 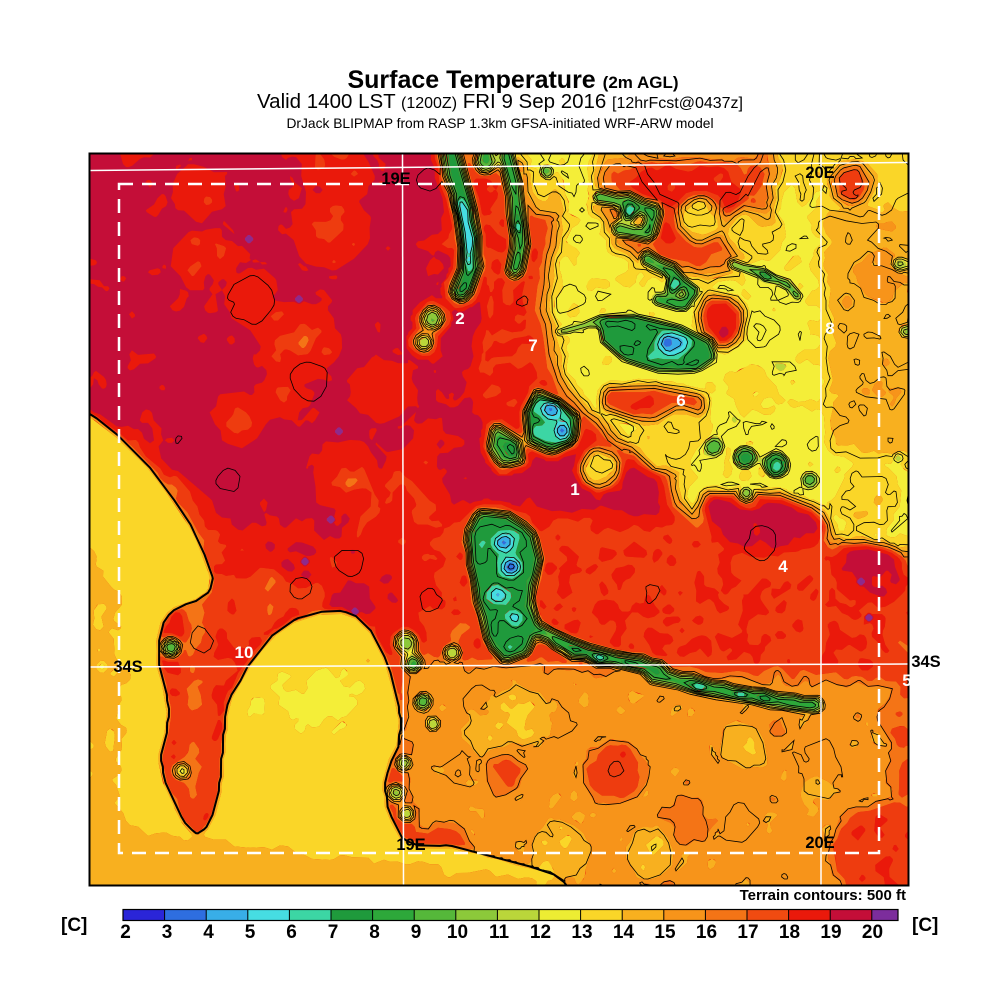 I want to click on svg-text: 11, so click(x=499, y=932).